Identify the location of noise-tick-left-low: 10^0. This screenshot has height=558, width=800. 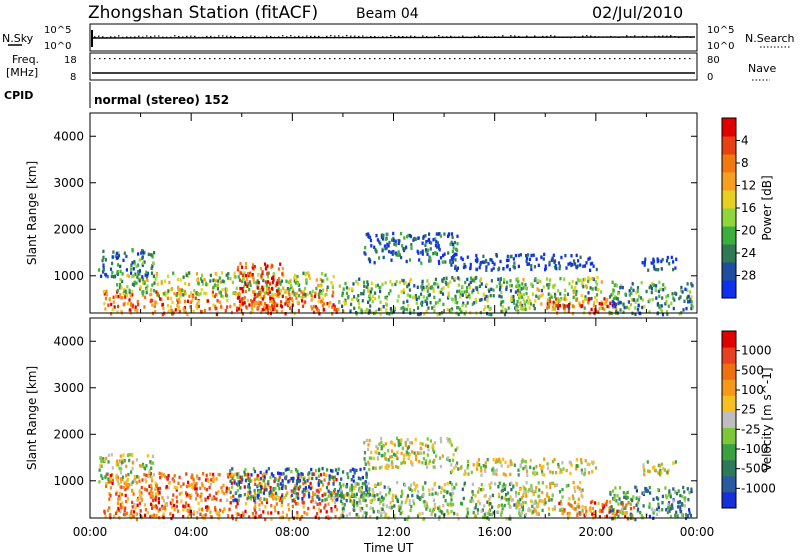
(57, 46).